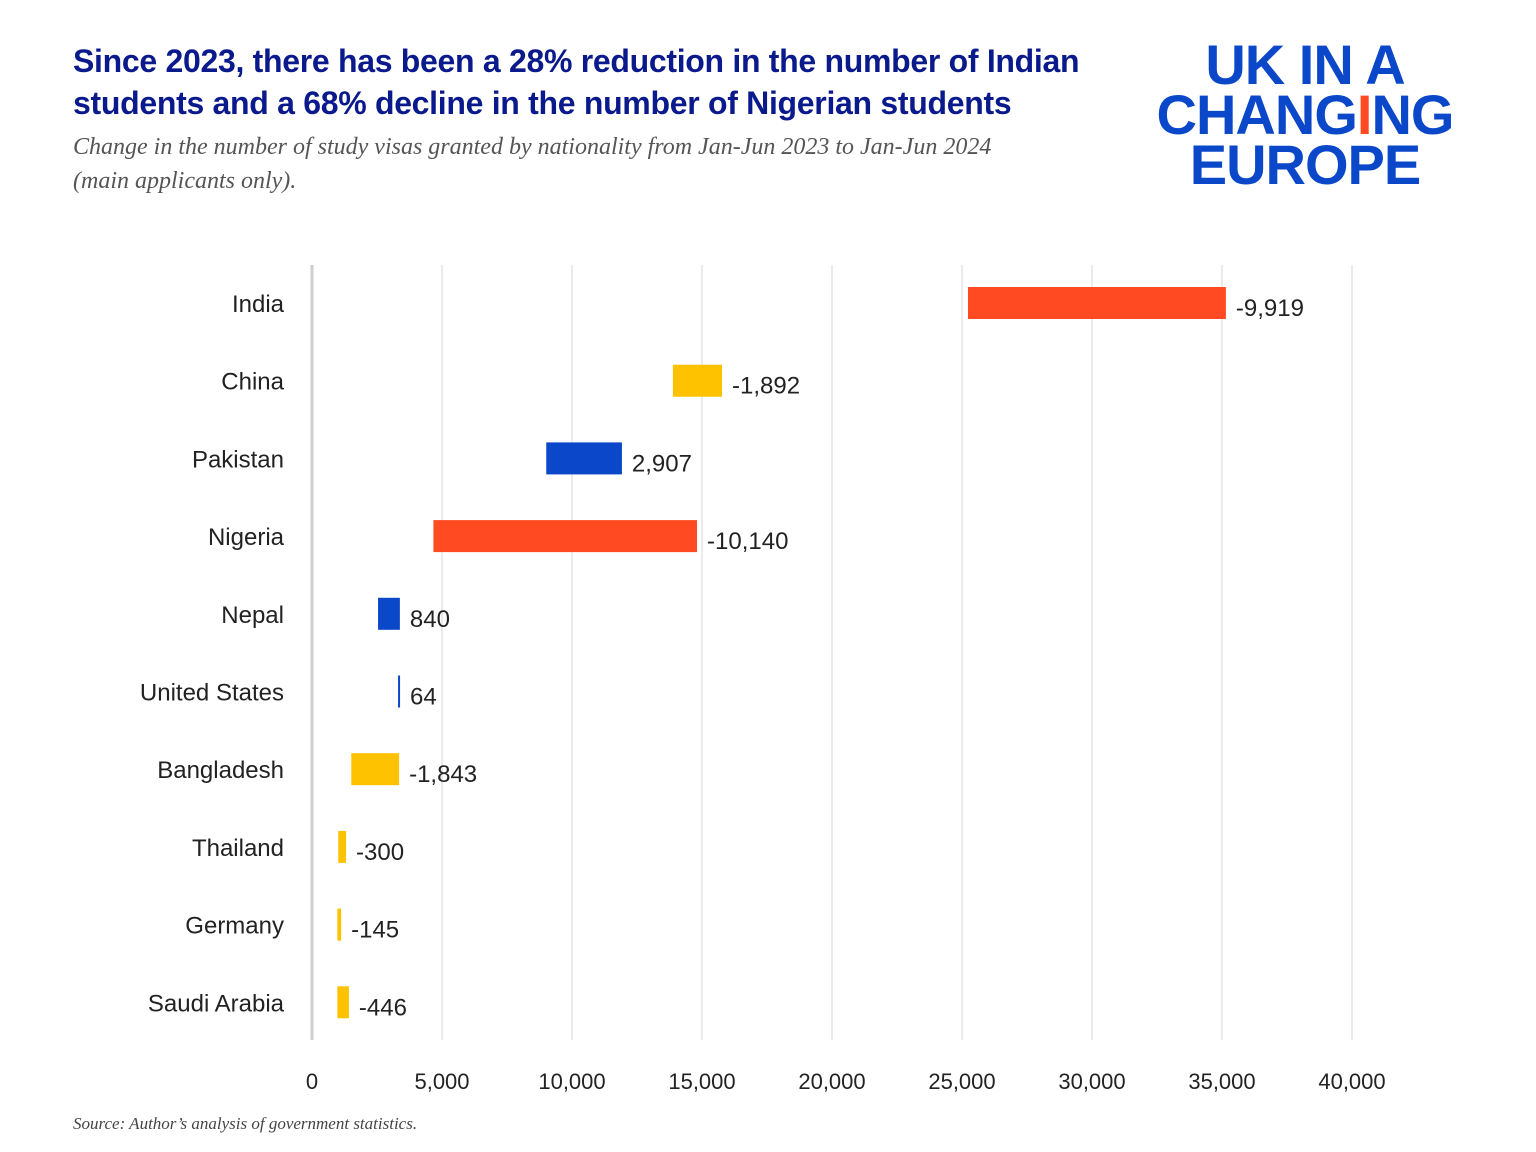 The width and height of the screenshot is (1536, 1152). I want to click on x-tick-label: 40,000, so click(1351, 1081).